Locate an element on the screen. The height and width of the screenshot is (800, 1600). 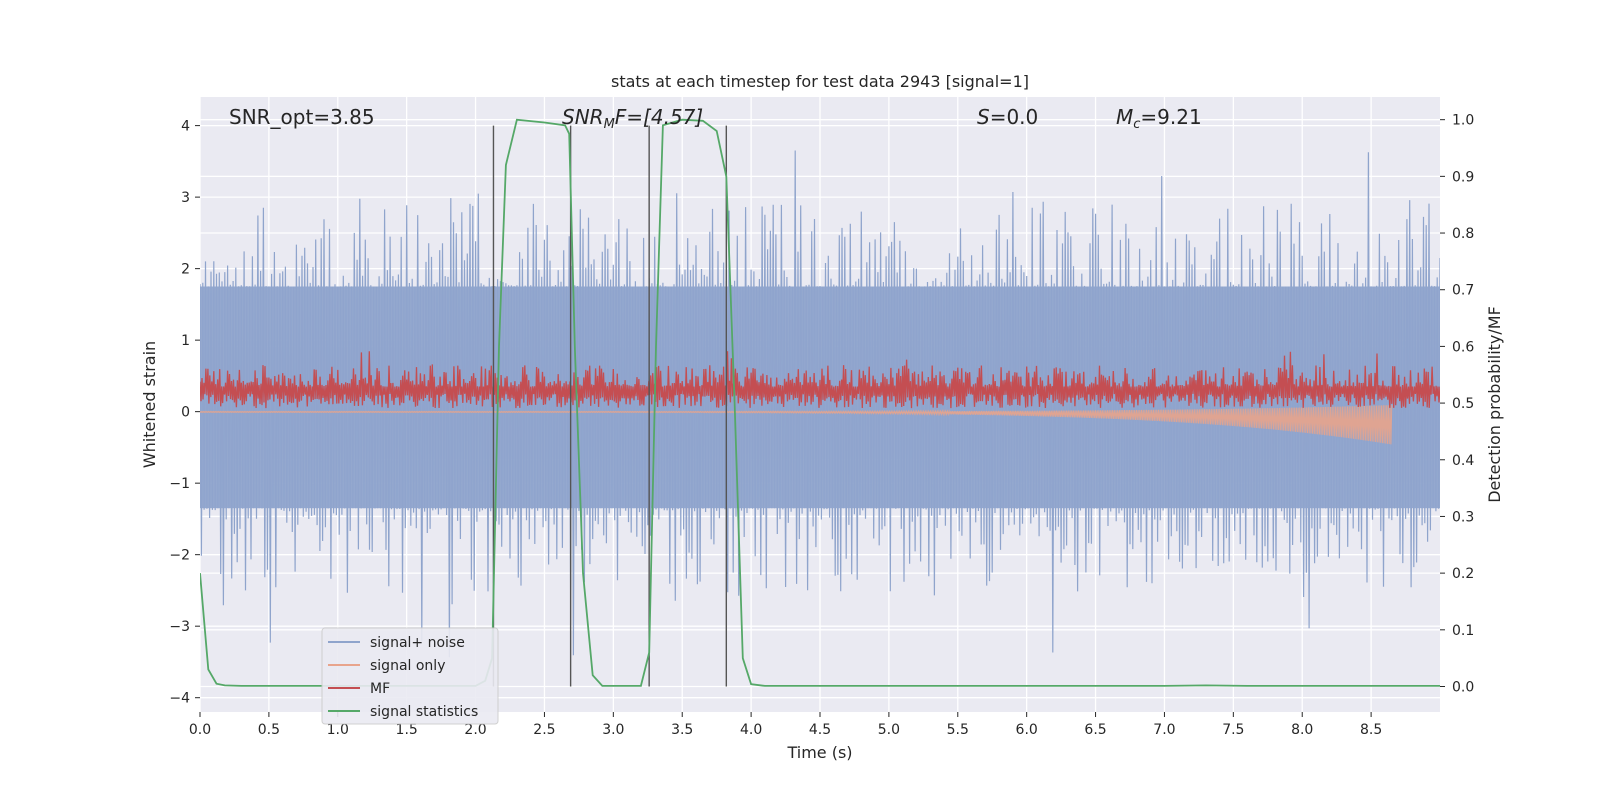
y-tick-label: 4 is located at coordinates (185, 127).